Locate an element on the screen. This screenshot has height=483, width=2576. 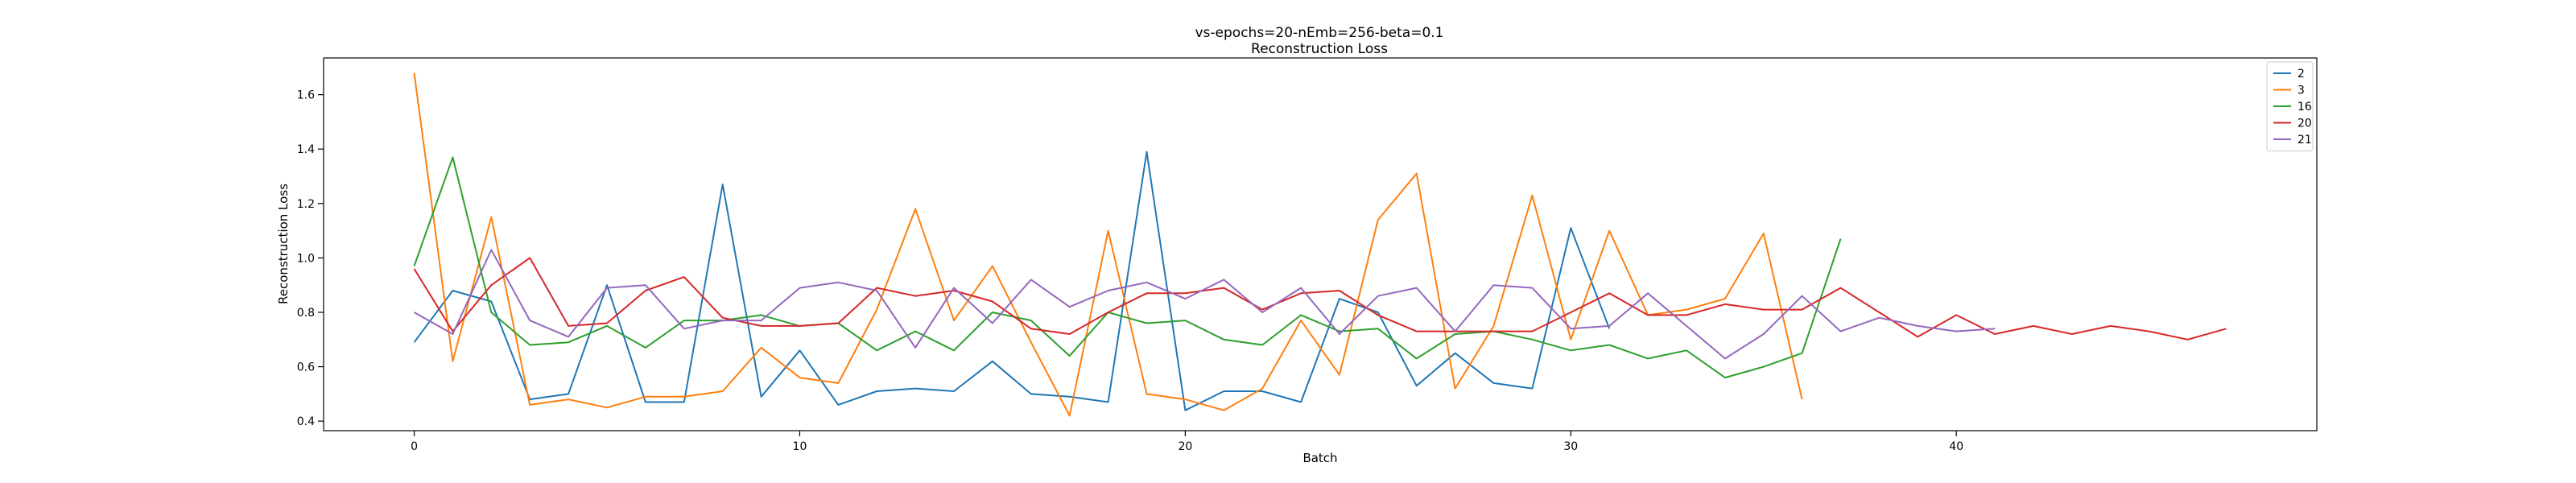
x-tick-label: 20 is located at coordinates (1185, 446).